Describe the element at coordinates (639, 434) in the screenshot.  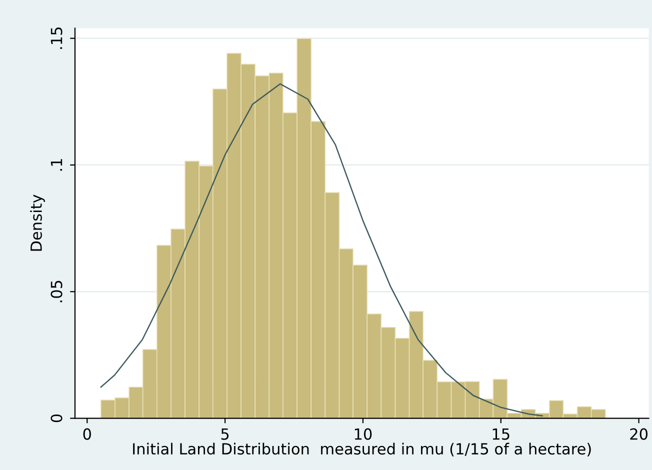
I see `x-tick-label: 20` at that location.